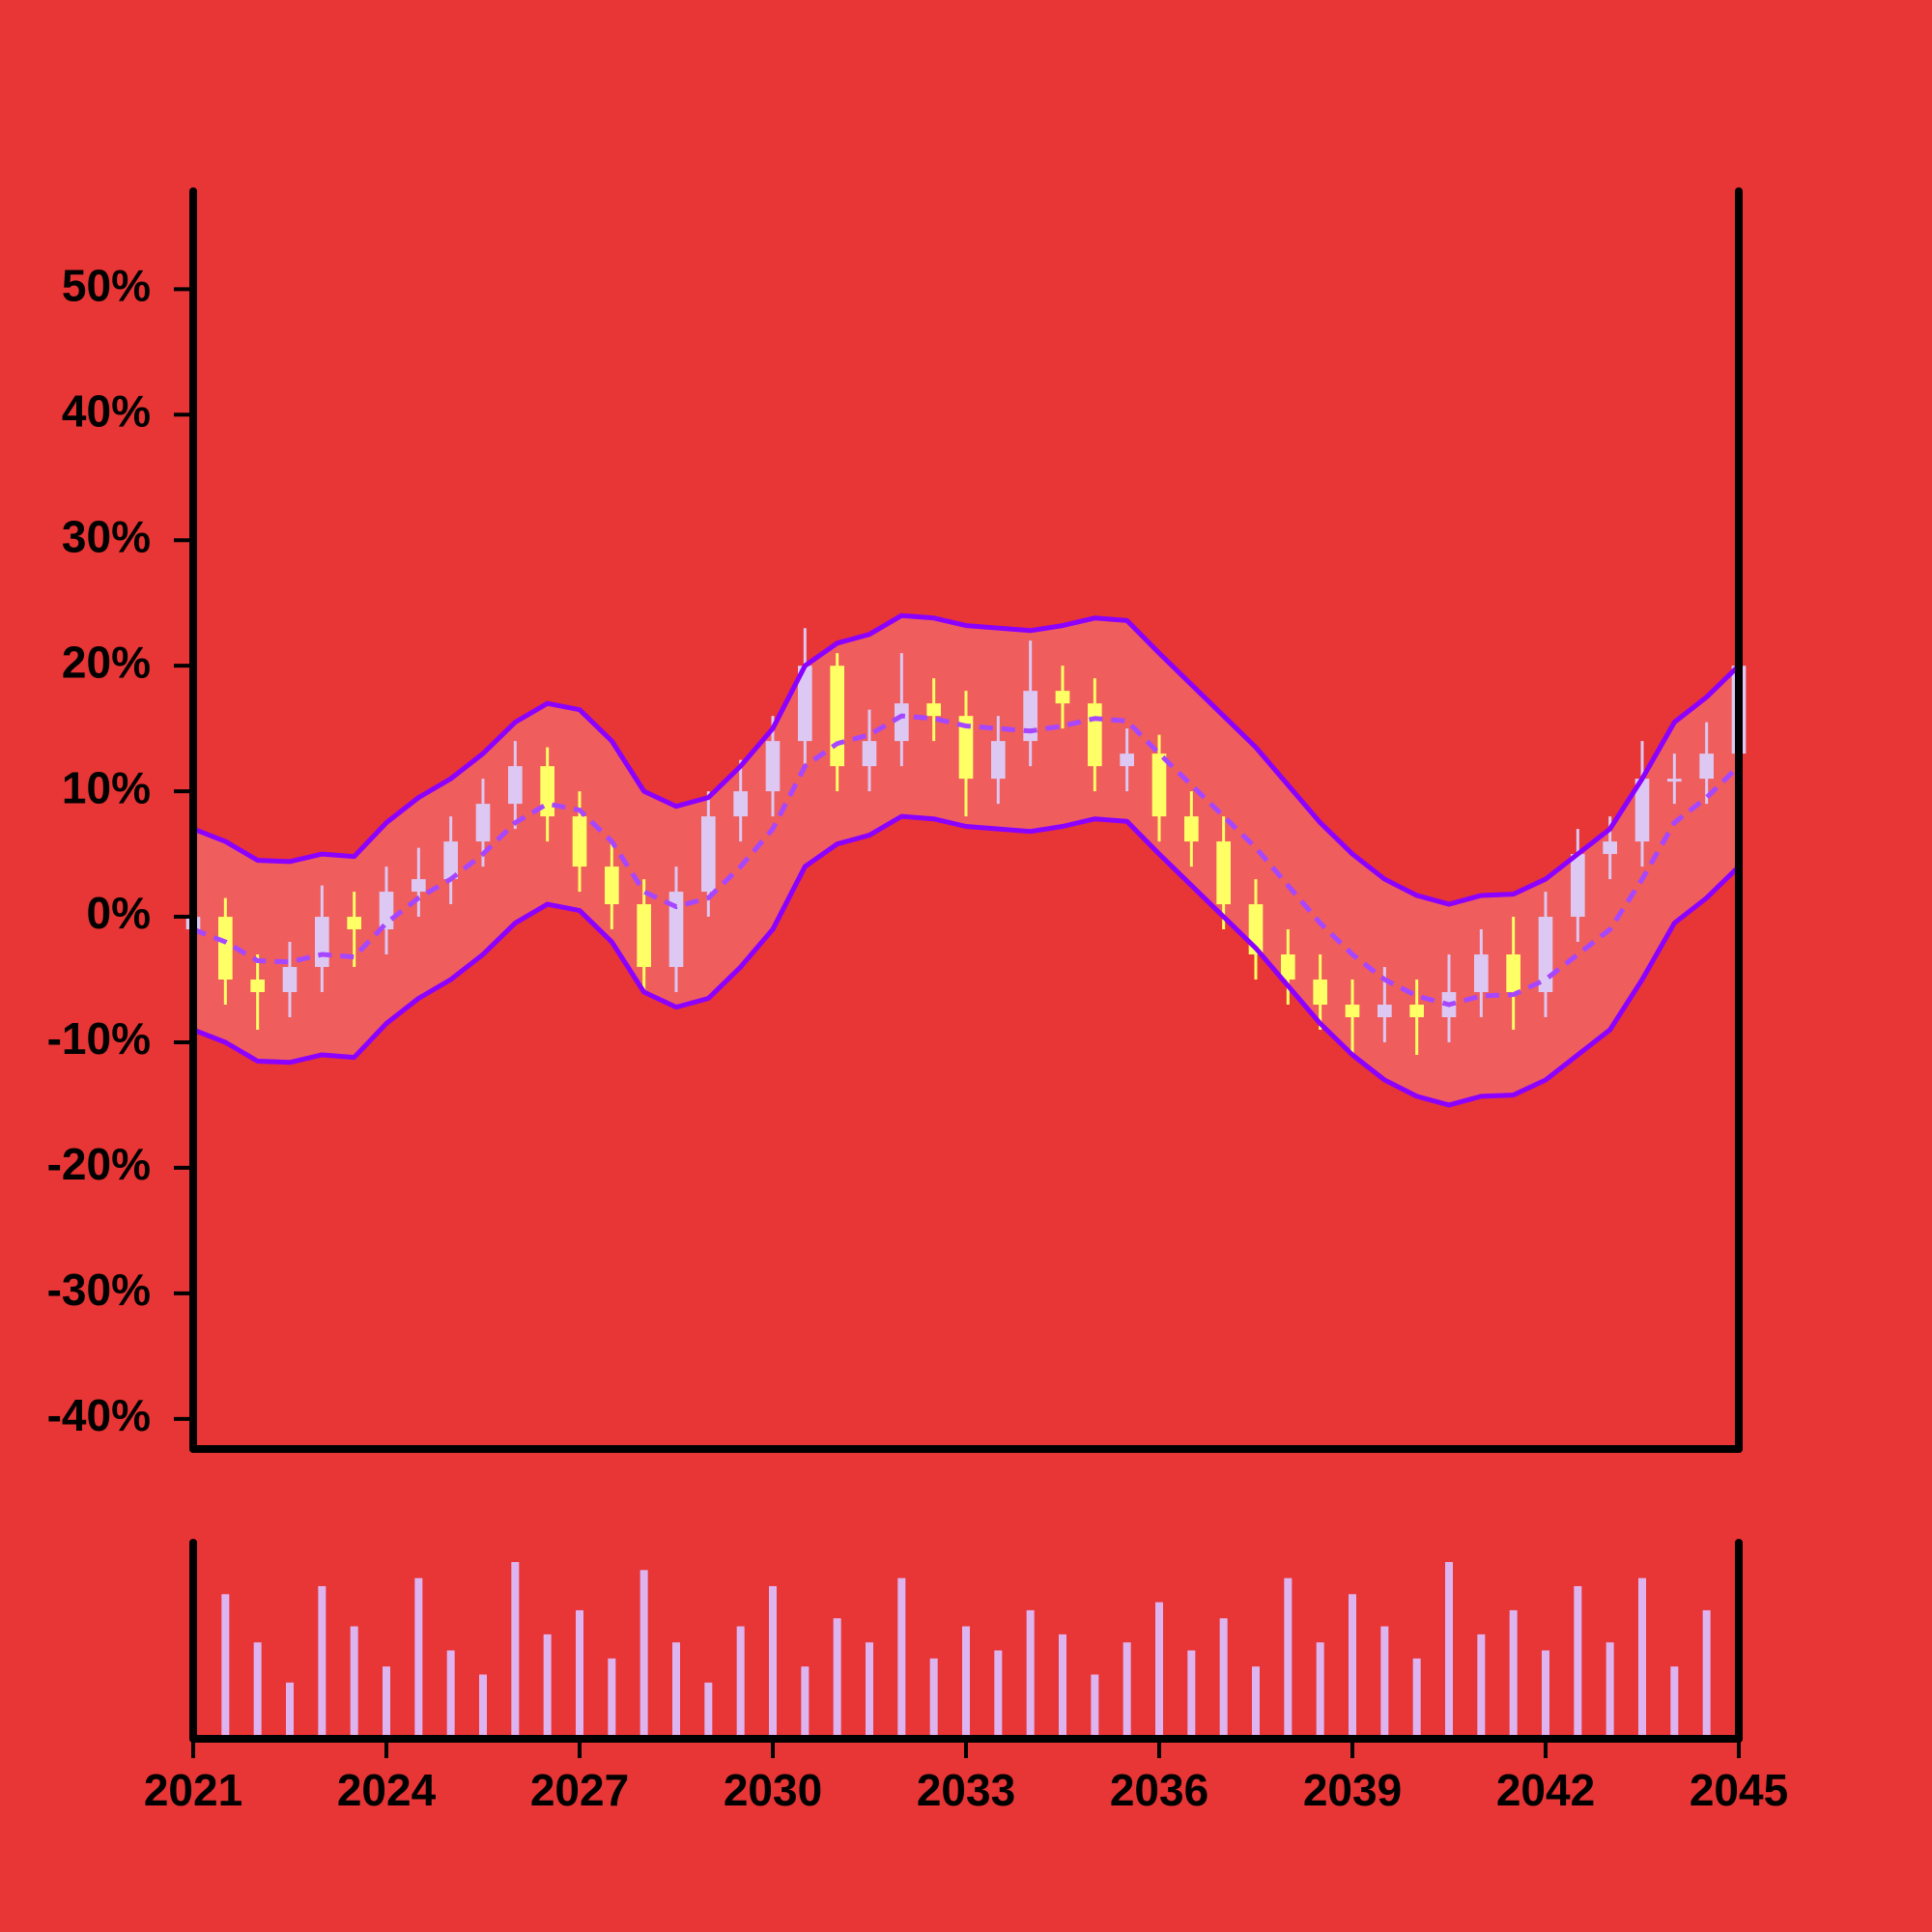 The width and height of the screenshot is (1932, 1932). What do you see at coordinates (966, 1790) in the screenshot?
I see `x-tick-label: 2033` at bounding box center [966, 1790].